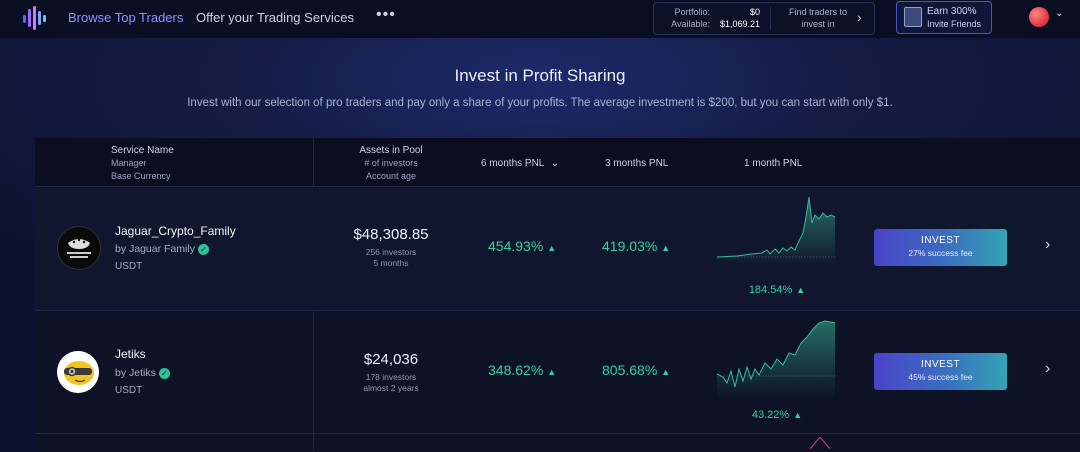 This screenshot has height=452, width=1080. Describe the element at coordinates (773, 163) in the screenshot. I see `header-pnl-1m: 1 month PNL` at that location.